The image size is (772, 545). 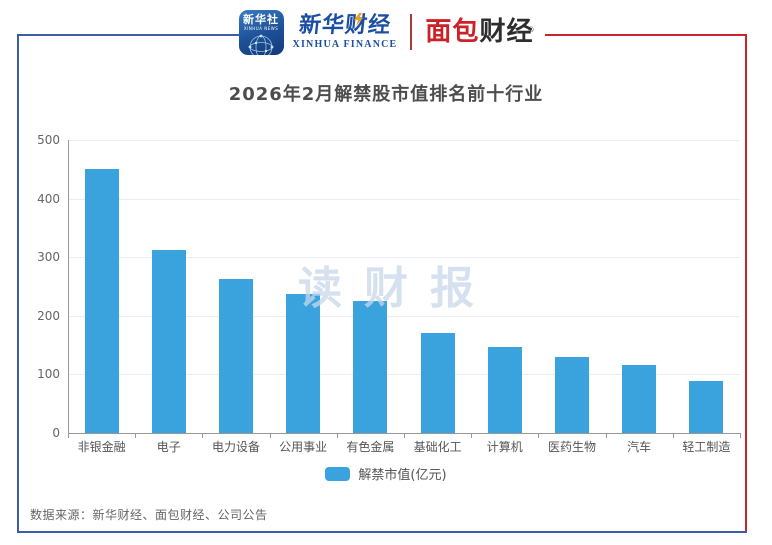 What do you see at coordinates (437, 382) in the screenshot?
I see `bar-基础化工` at bounding box center [437, 382].